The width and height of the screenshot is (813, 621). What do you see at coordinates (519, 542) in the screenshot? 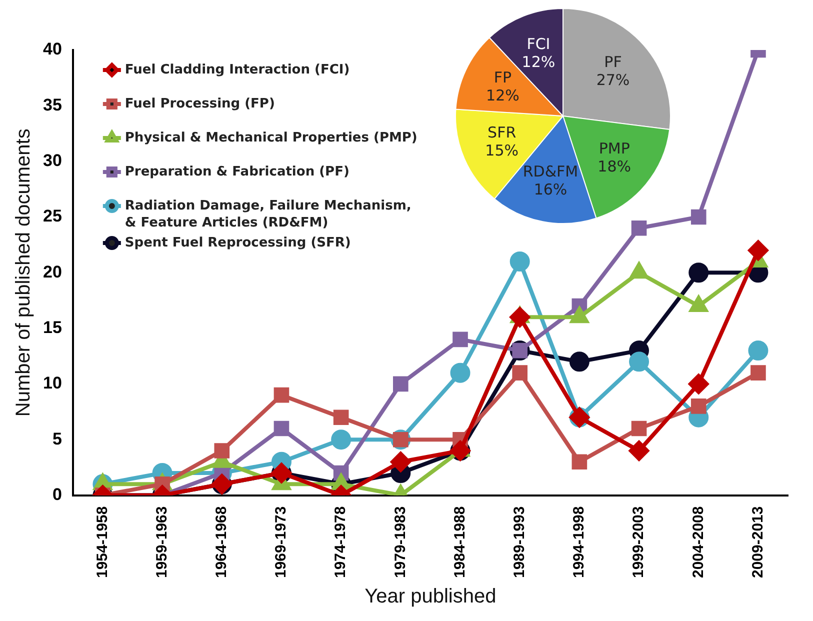
I see `x-tick-label: 1989-1993` at bounding box center [519, 542].